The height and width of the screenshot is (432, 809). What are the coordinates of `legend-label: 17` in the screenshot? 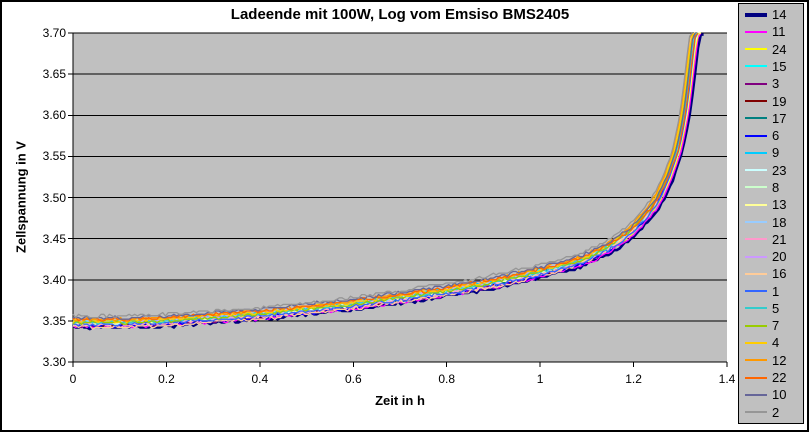 It's located at (779, 118).